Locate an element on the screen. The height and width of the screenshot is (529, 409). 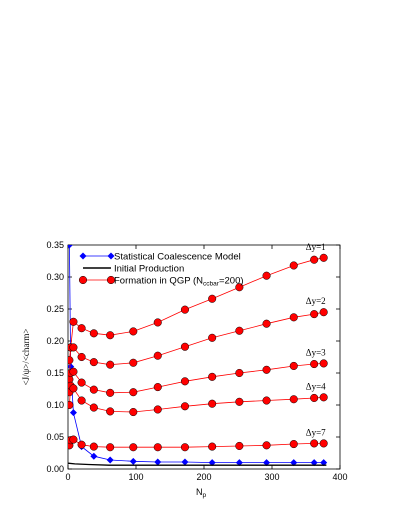
legend-entry-initial: Initial Production is located at coordinates (133, 269).